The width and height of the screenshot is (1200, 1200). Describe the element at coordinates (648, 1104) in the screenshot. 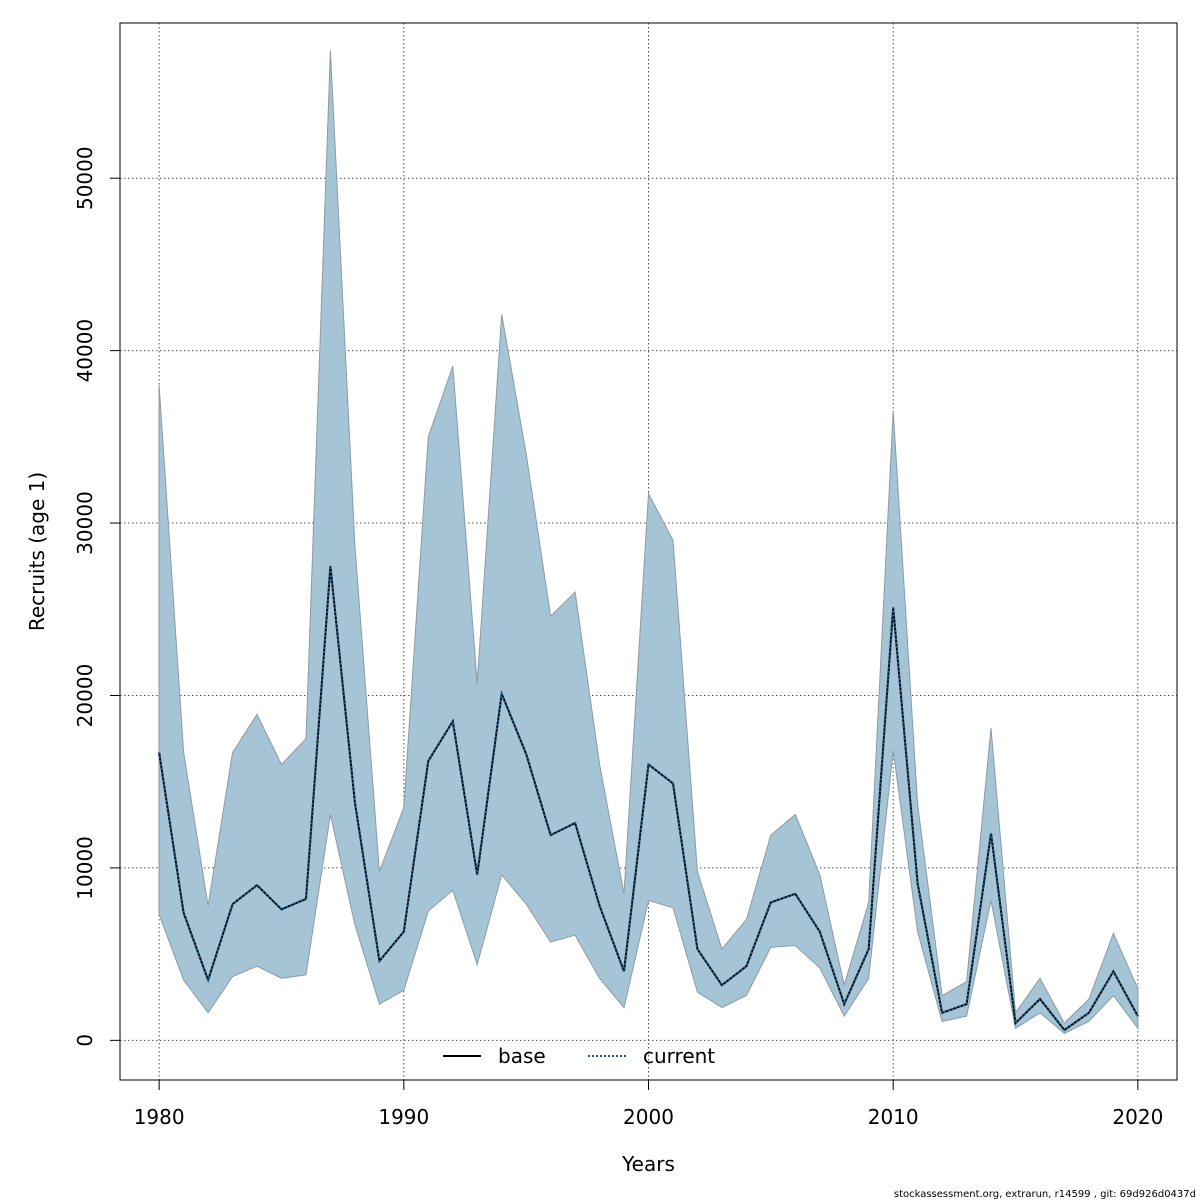

I see `x-axis: 1980 1990 2000 2010 2020` at that location.